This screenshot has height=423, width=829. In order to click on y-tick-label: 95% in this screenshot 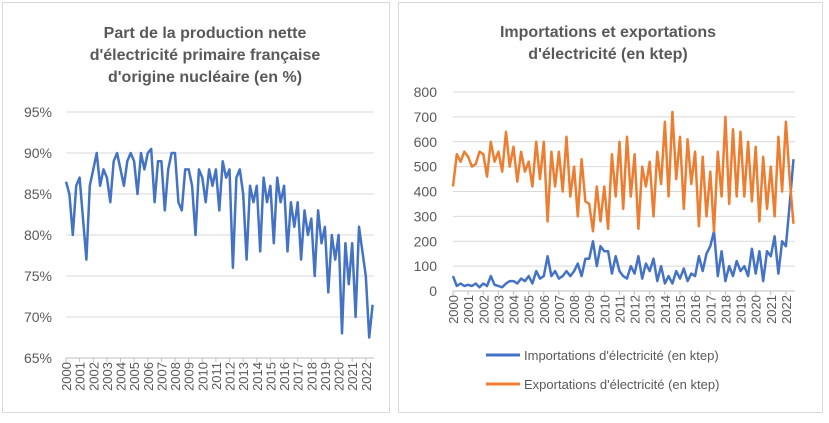, I will do `click(38, 112)`.